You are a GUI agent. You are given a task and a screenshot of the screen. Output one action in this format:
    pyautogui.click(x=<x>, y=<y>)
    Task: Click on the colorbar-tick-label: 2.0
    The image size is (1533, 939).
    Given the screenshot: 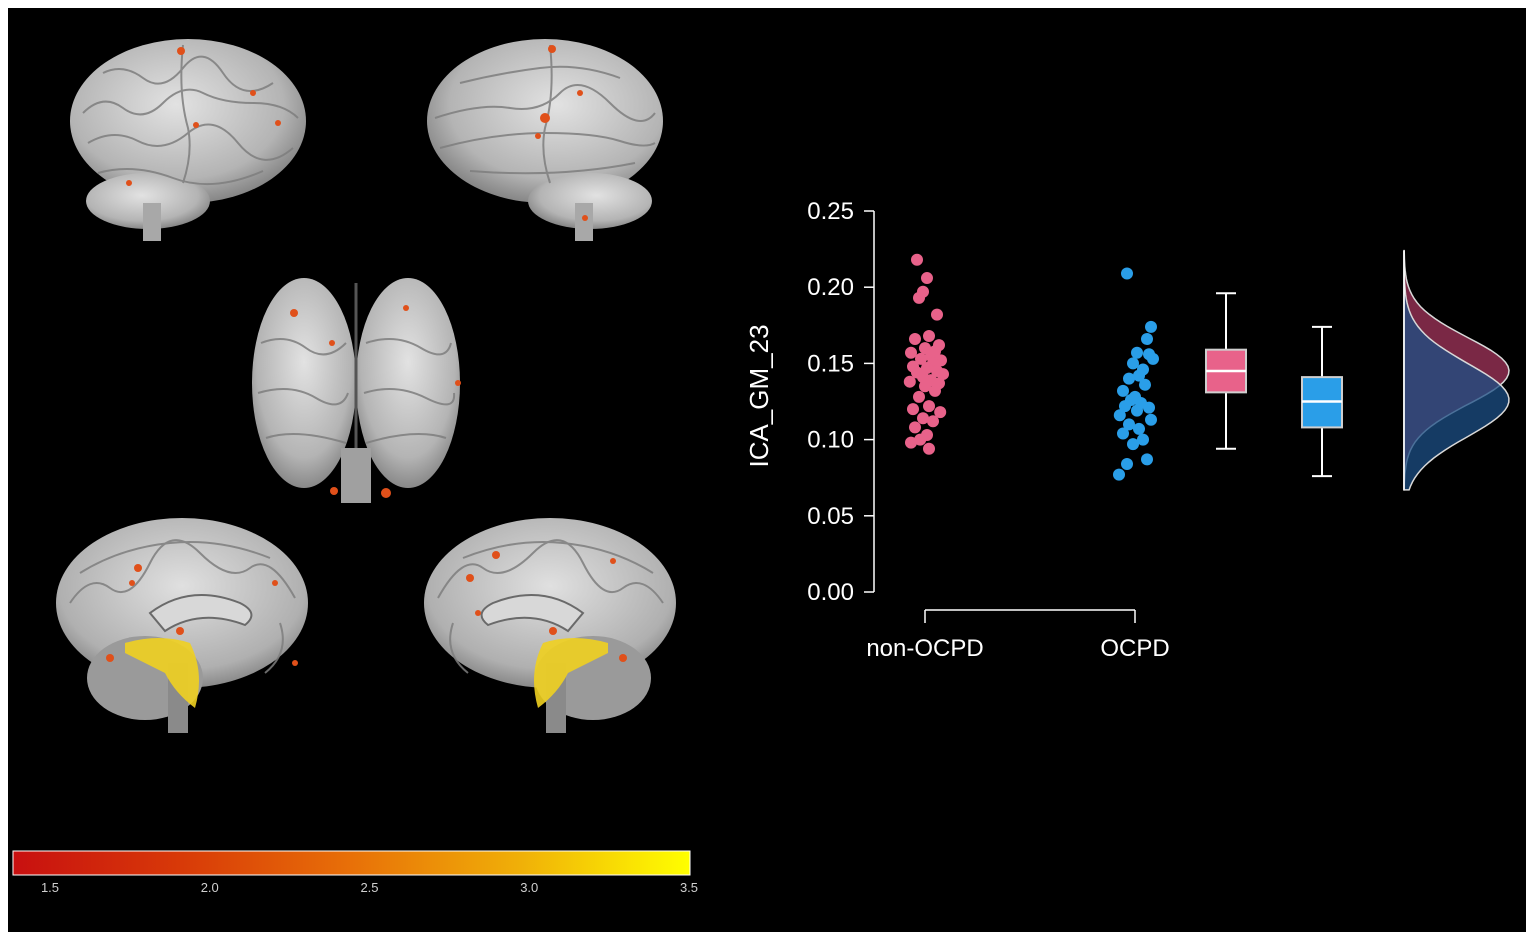 What is the action you would take?
    pyautogui.click(x=210, y=887)
    